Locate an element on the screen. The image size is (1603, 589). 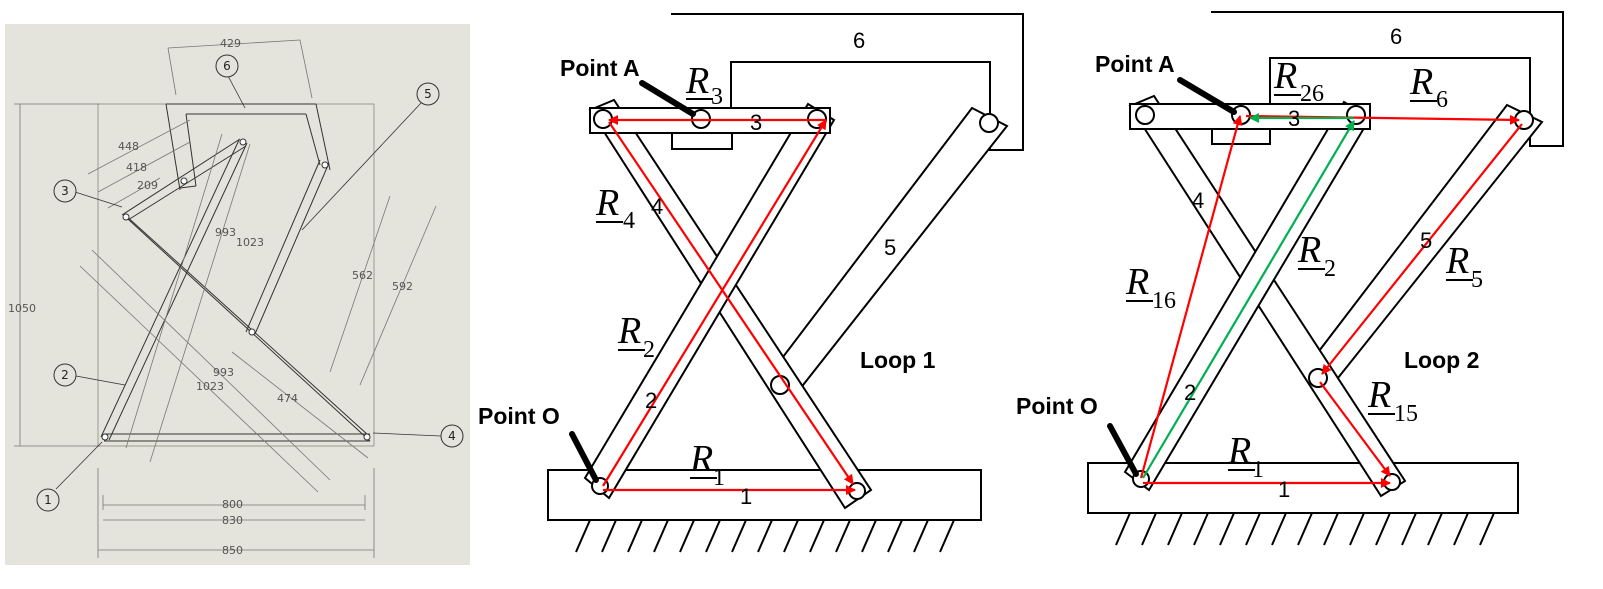
cad-pivots is located at coordinates (236, 289).